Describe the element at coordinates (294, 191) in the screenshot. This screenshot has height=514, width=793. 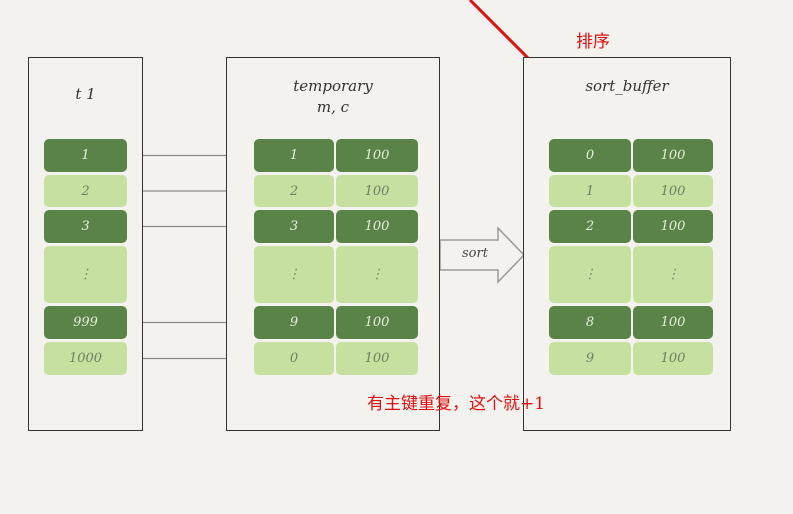
I see `temporary-m-cell: 2` at that location.